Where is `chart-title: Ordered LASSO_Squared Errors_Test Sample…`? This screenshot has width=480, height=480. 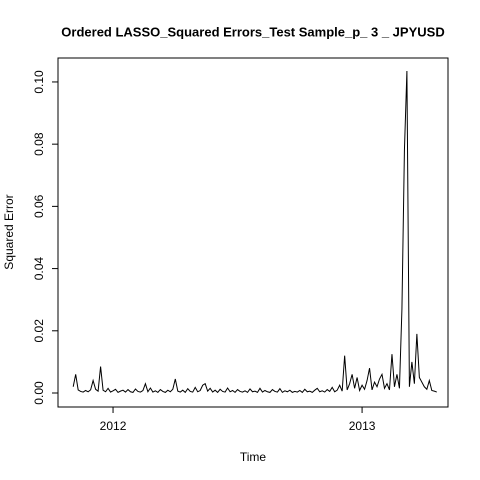 chart-title: Ordered LASSO_Squared Errors_Test Sample… is located at coordinates (252, 31).